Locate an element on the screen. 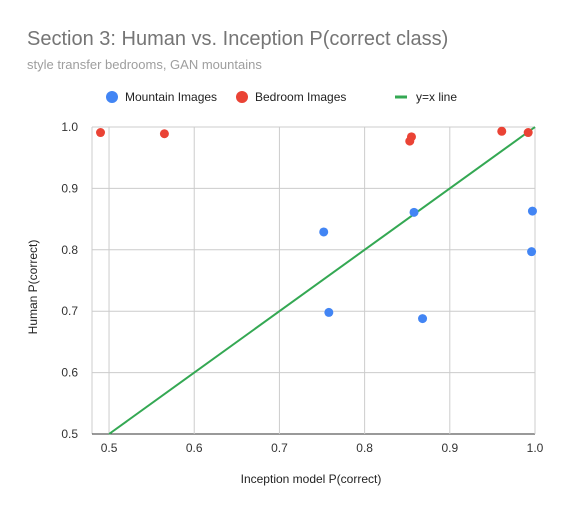  y-tick-label: 0.5 is located at coordinates (69, 434).